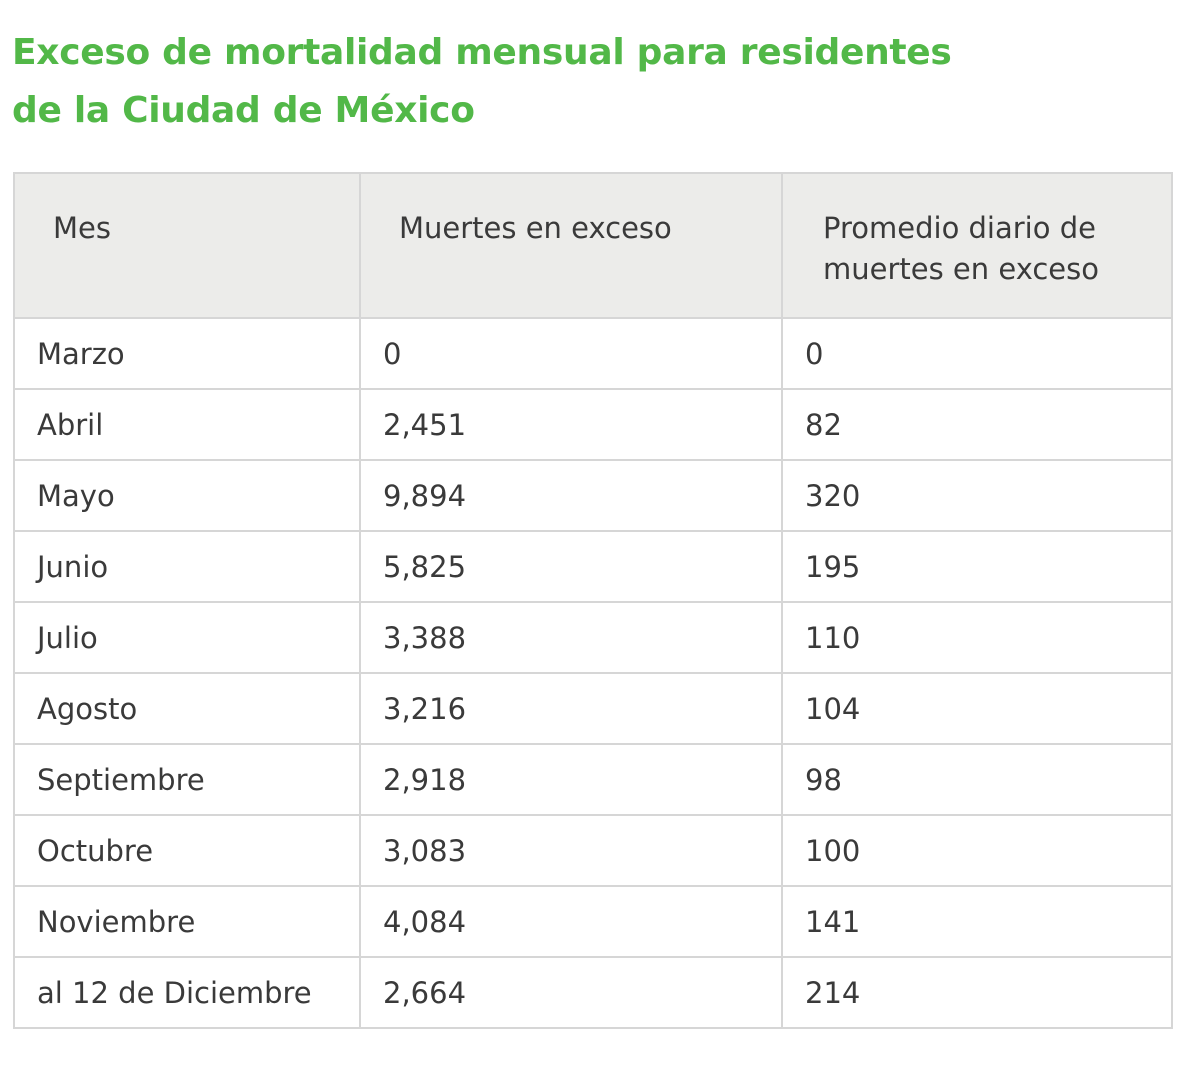  What do you see at coordinates (571, 495) in the screenshot?
I see `cell-muertes-en-exceso: 9,894` at bounding box center [571, 495].